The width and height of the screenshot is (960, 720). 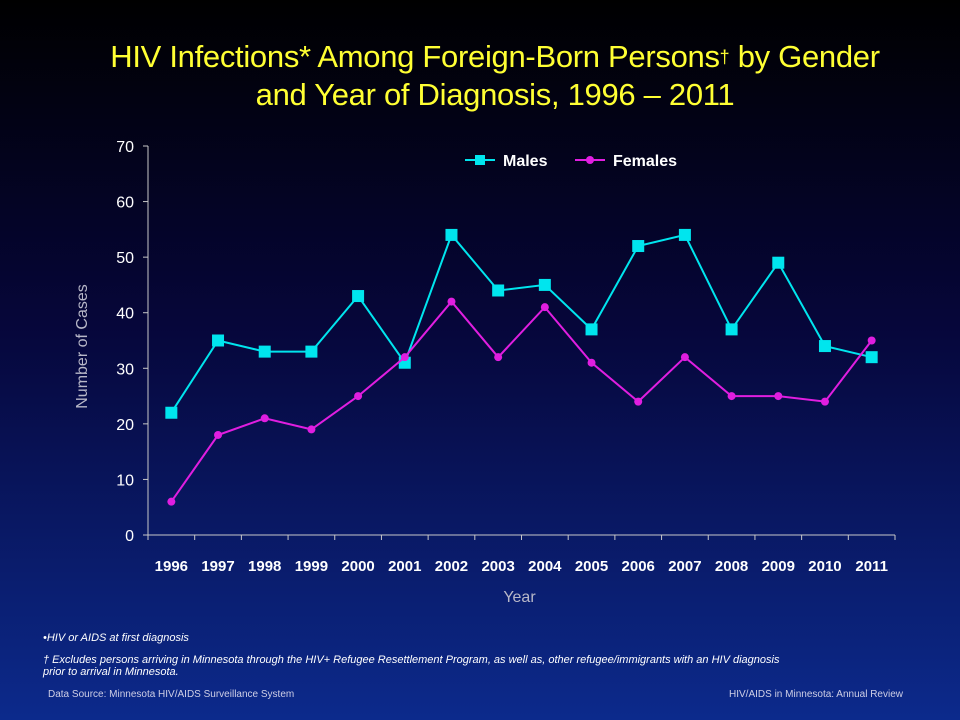 I want to click on x-tick-label: 2007, so click(x=684, y=566).